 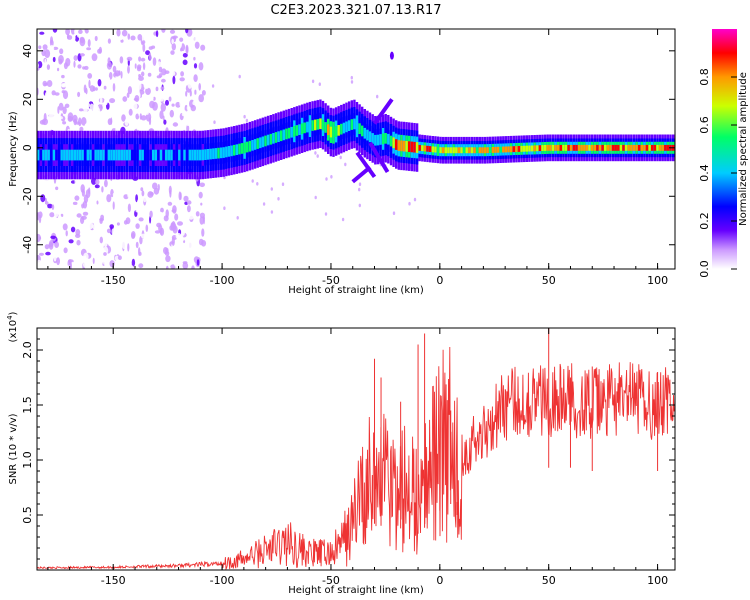 I want to click on colorbar-tick-label: 0.6, so click(x=704, y=125).